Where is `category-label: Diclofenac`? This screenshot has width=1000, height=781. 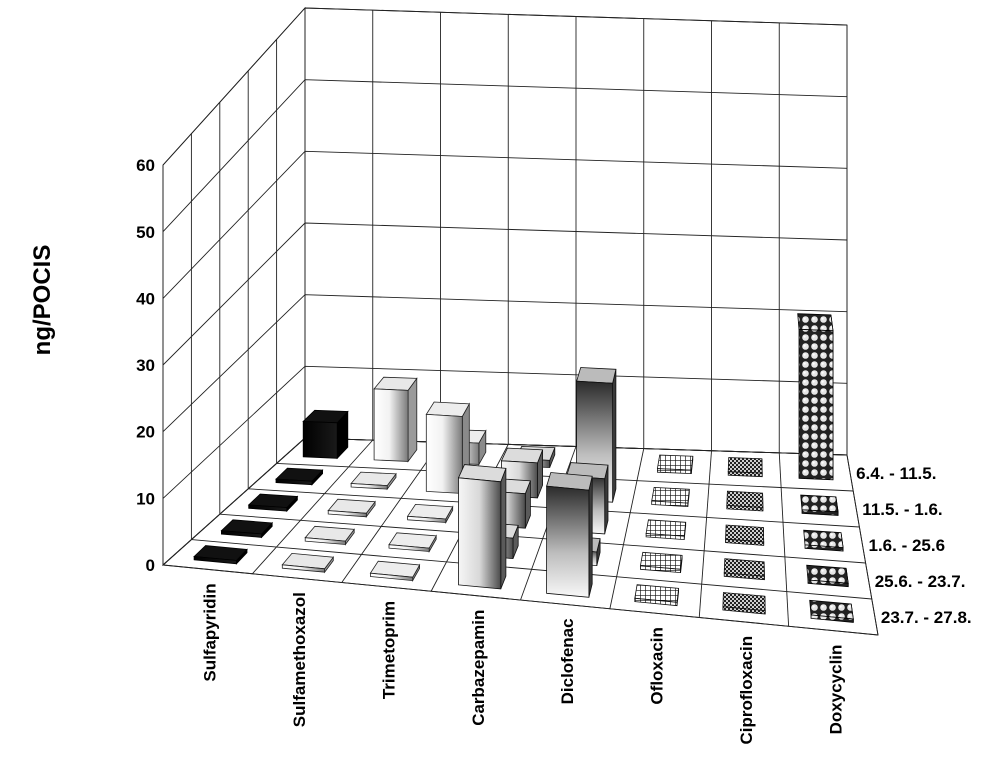 category-label: Diclofenac is located at coordinates (567, 661).